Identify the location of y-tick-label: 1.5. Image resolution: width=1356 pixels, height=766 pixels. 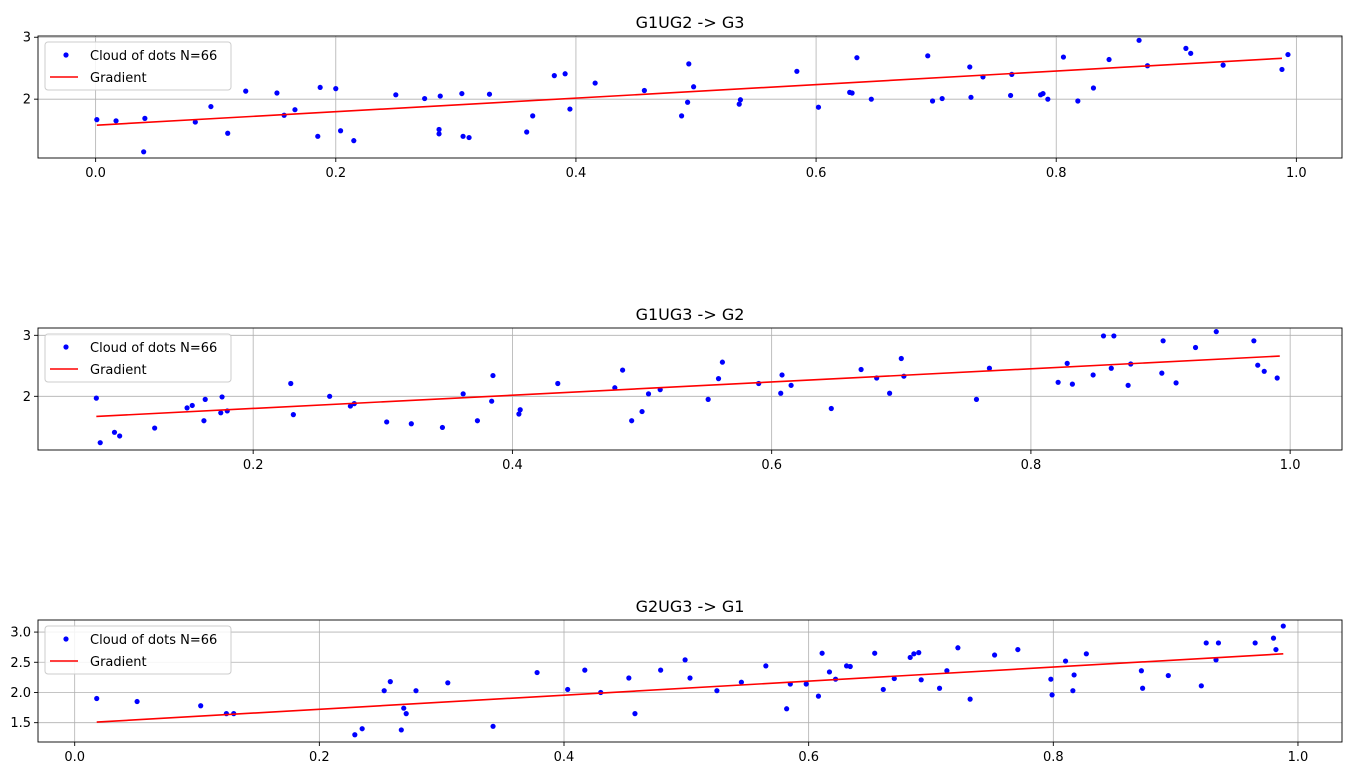
(20, 723).